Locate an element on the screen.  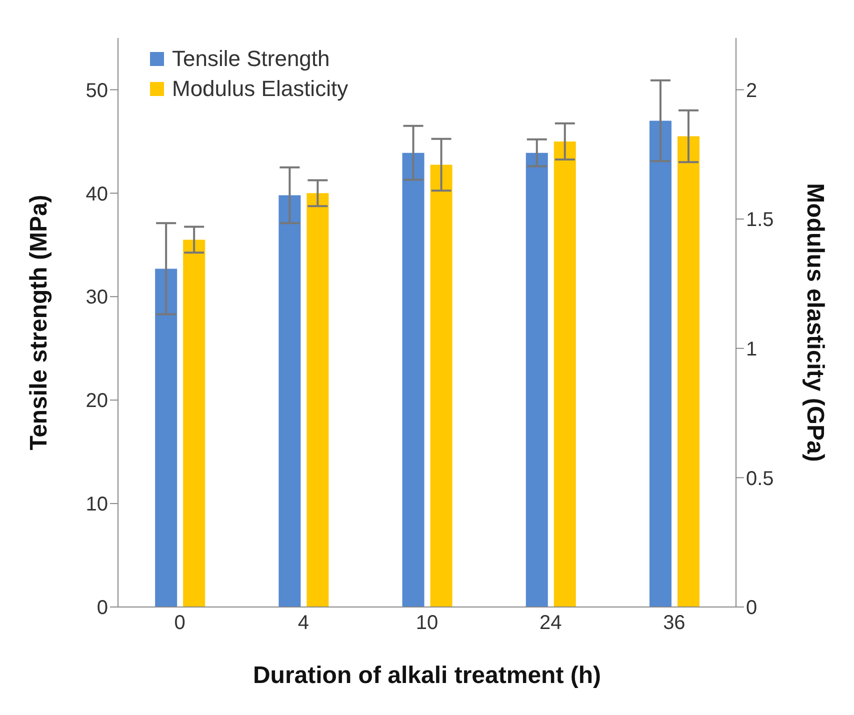
y-tick-label: 10 is located at coordinates (97, 505).